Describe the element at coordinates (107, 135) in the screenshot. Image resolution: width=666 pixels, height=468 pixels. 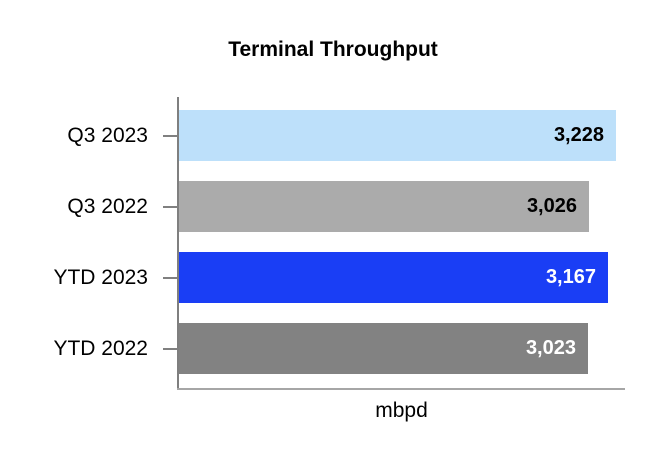
I see `category-label: Q3 2023` at that location.